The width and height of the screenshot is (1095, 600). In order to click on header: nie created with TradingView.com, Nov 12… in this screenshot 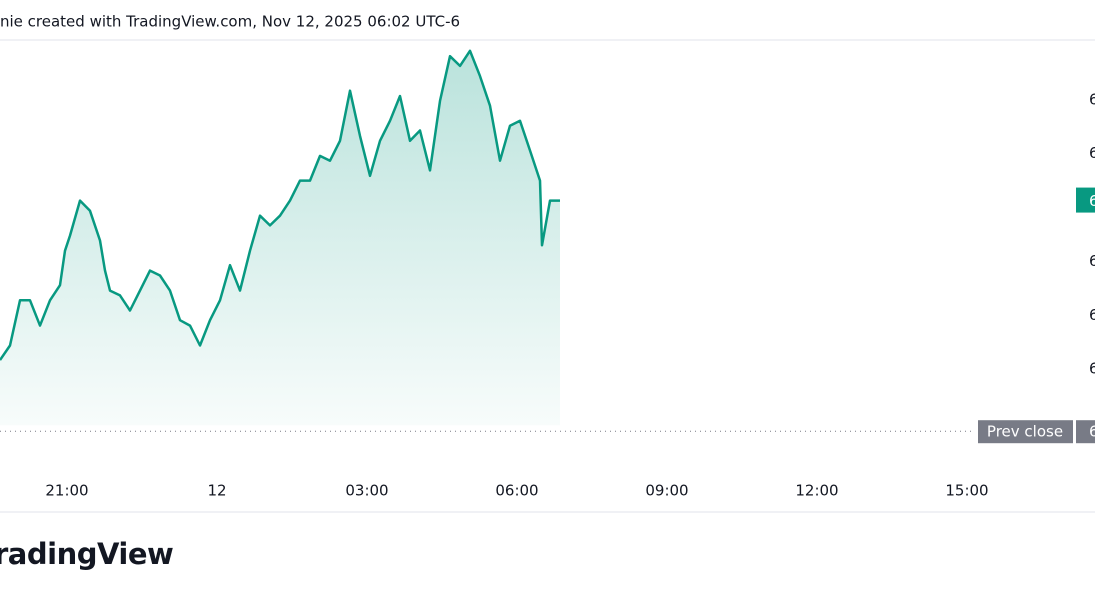, I will do `click(230, 22)`.